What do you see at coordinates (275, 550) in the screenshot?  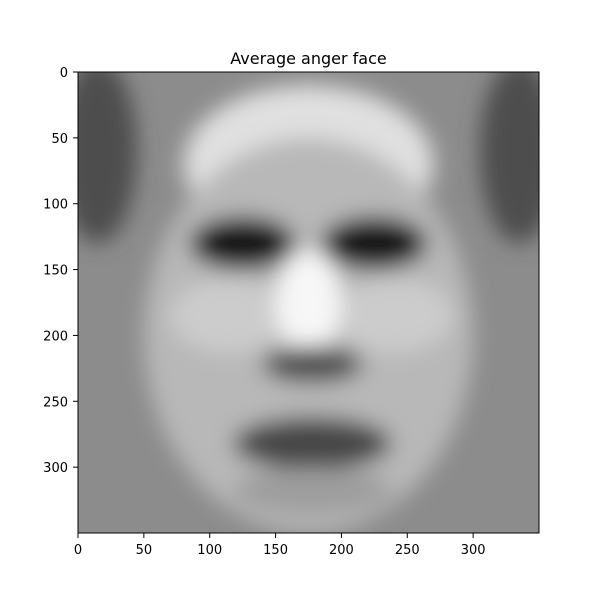 I see `x-tick-label: 150` at bounding box center [275, 550].